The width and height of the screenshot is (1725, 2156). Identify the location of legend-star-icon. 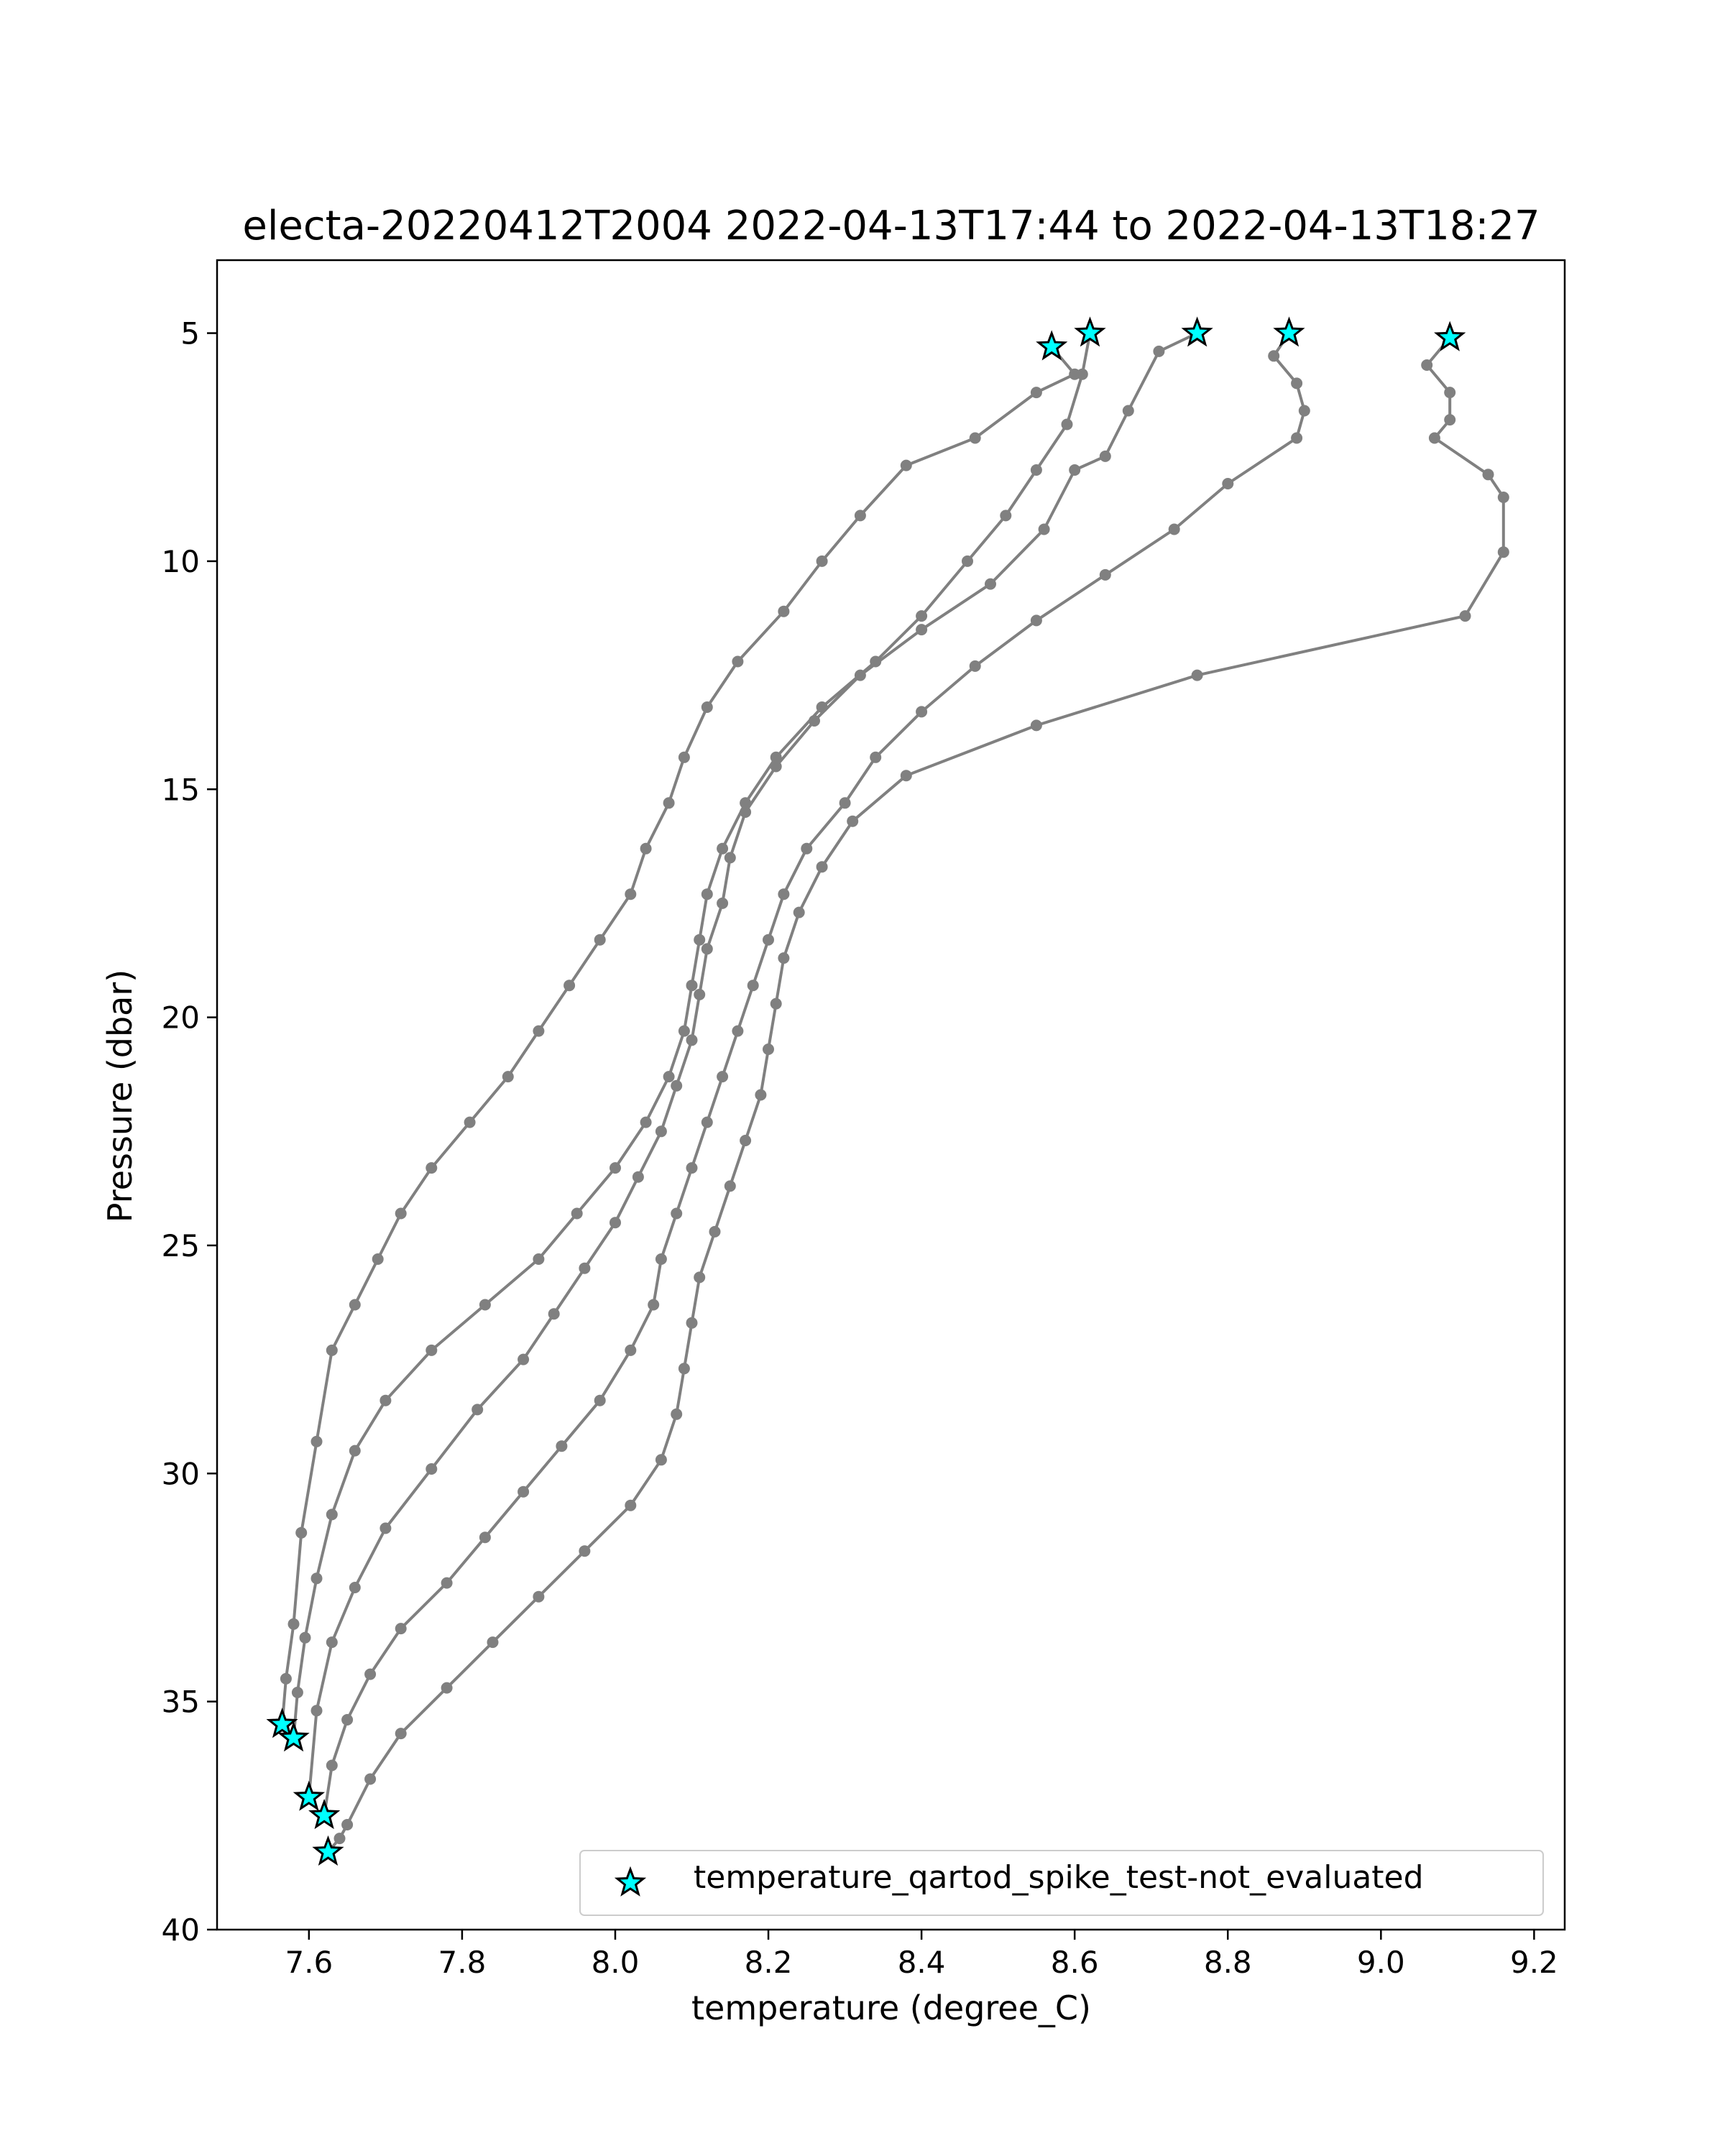
(630, 1881).